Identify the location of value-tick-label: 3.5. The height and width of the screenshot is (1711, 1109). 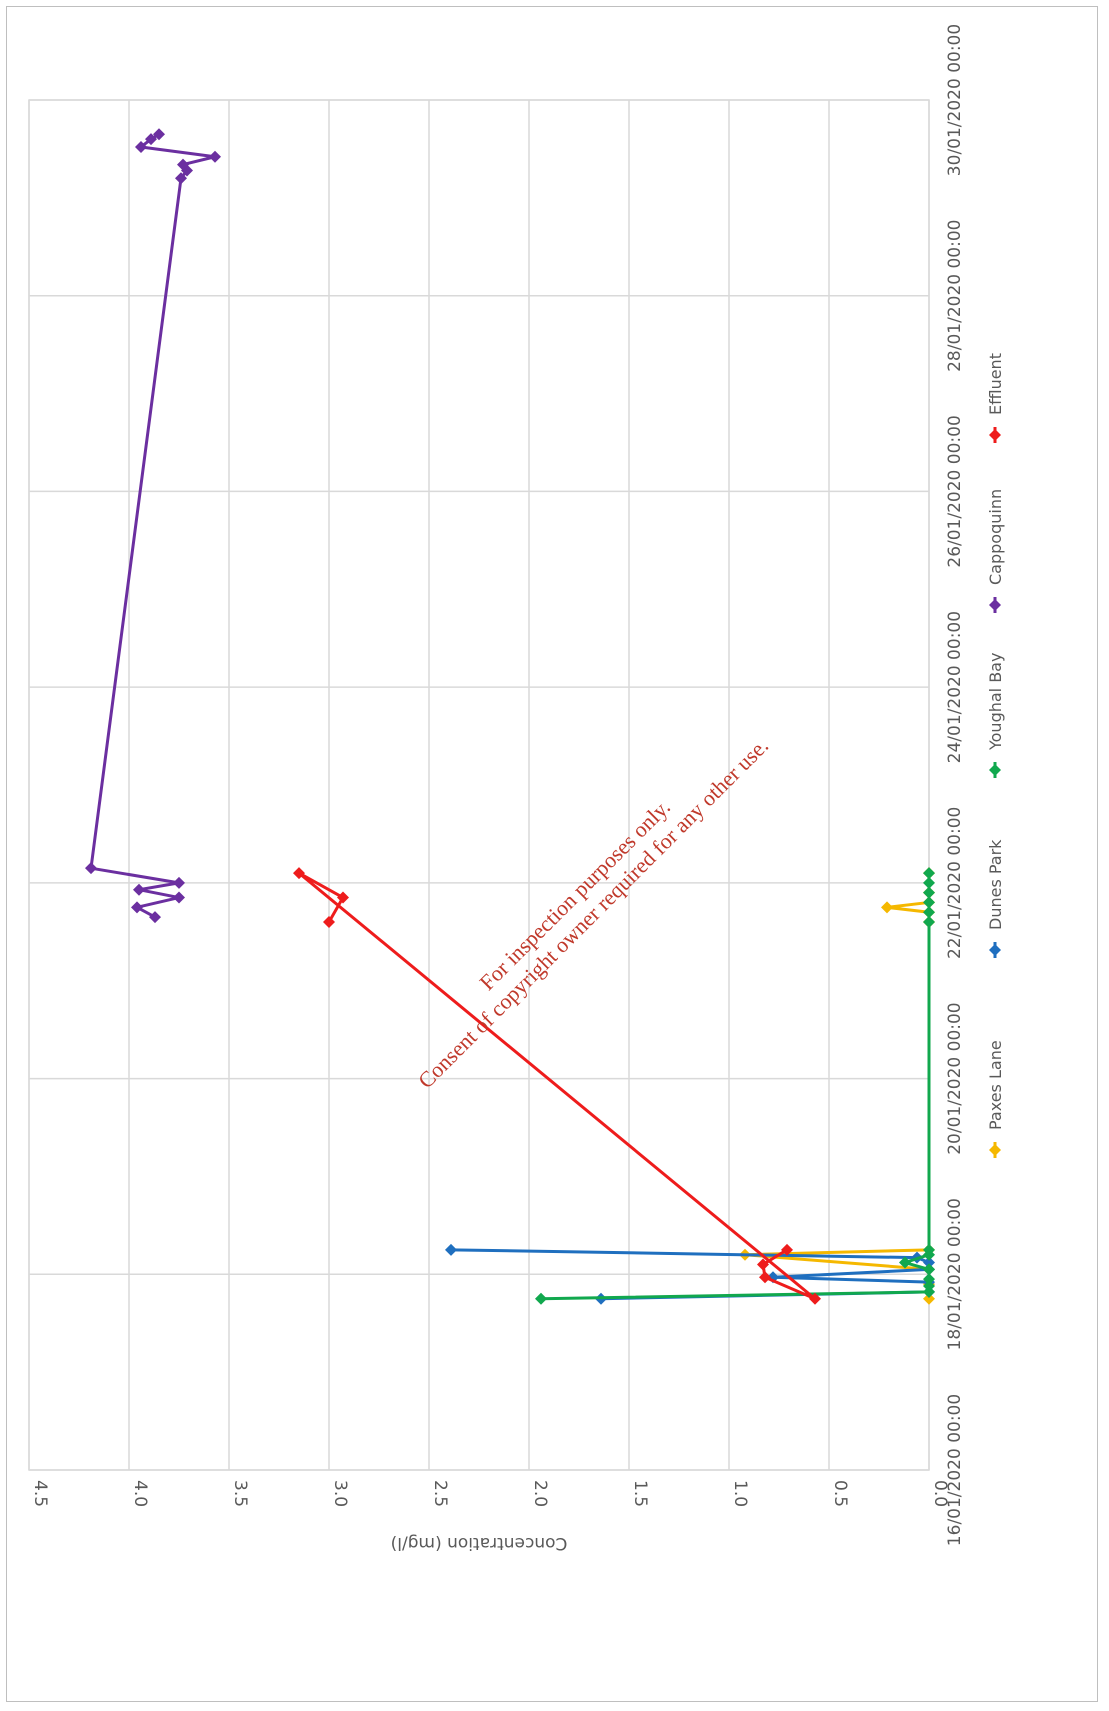
(240, 1493).